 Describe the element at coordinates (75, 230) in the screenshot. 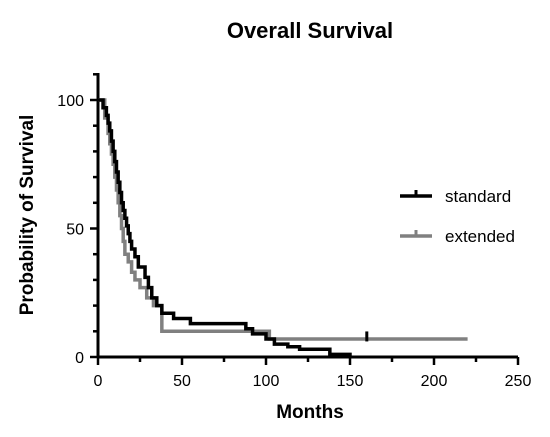

I see `y-tick-label: 50` at that location.